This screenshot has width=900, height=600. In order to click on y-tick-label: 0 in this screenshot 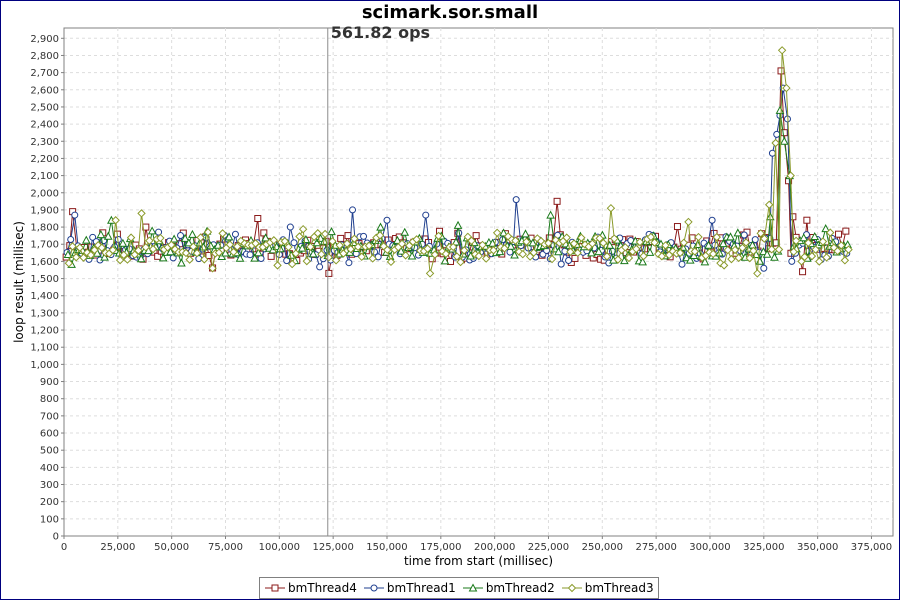, I will do `click(56, 537)`.